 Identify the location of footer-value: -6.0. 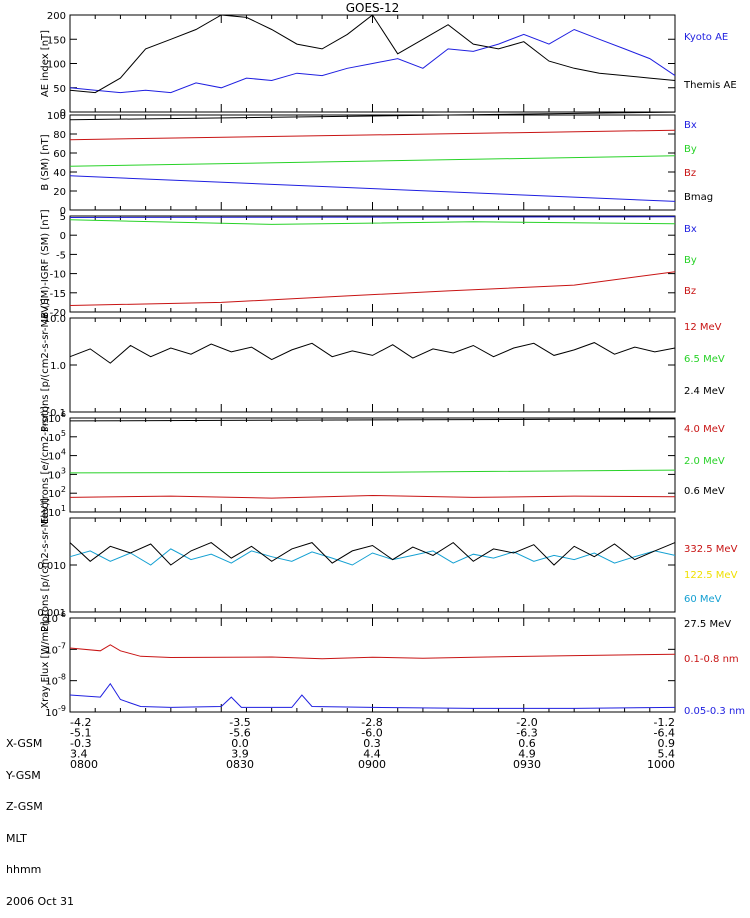
(371, 733).